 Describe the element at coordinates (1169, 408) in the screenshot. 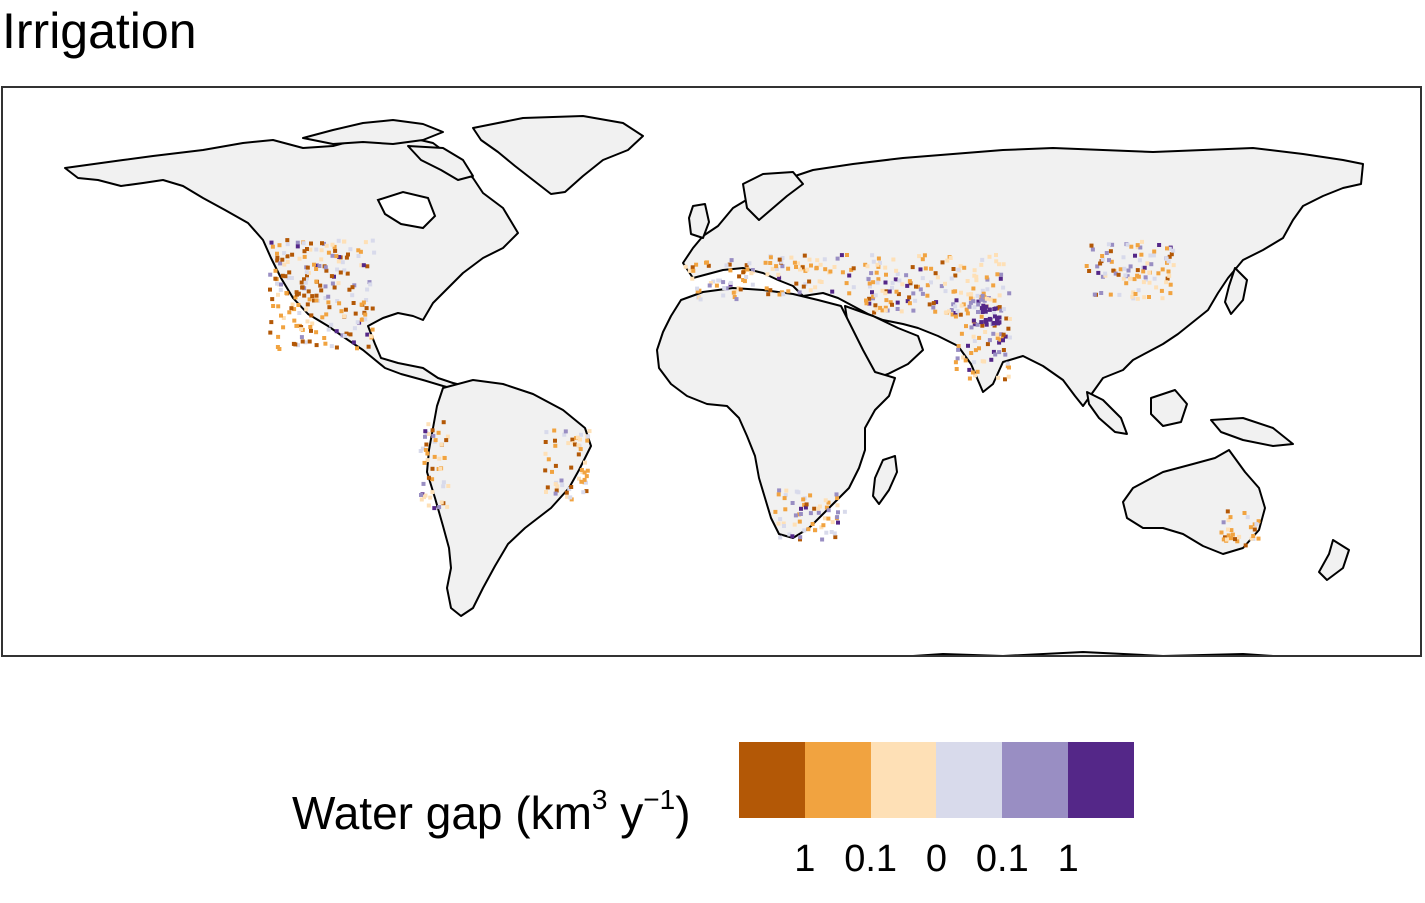

I see `borneo` at that location.